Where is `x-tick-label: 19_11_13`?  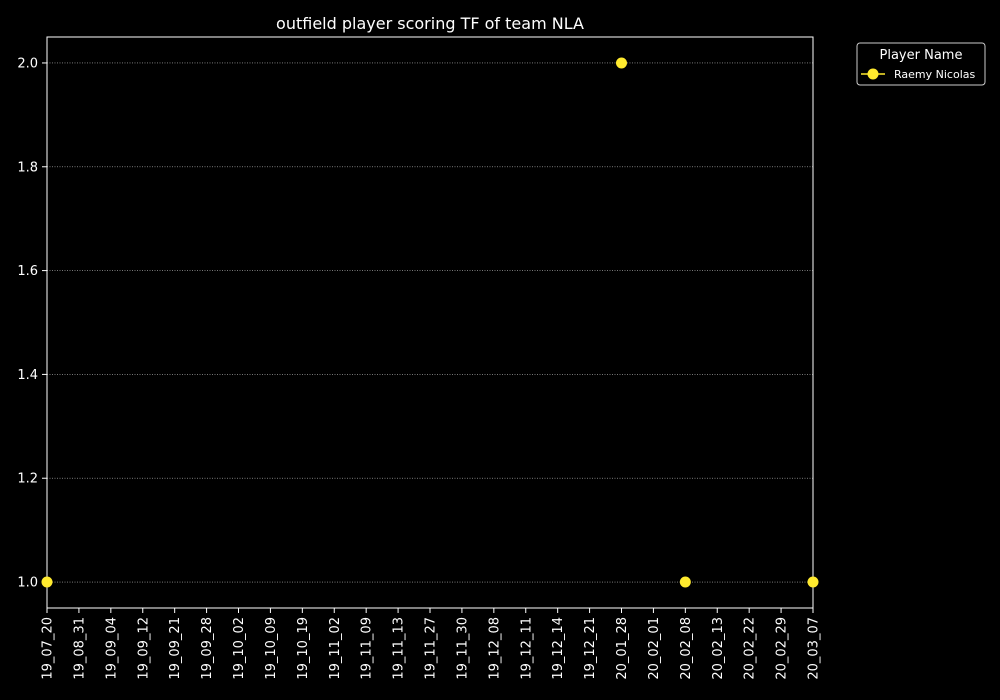
x-tick-label: 19_11_13 is located at coordinates (399, 648).